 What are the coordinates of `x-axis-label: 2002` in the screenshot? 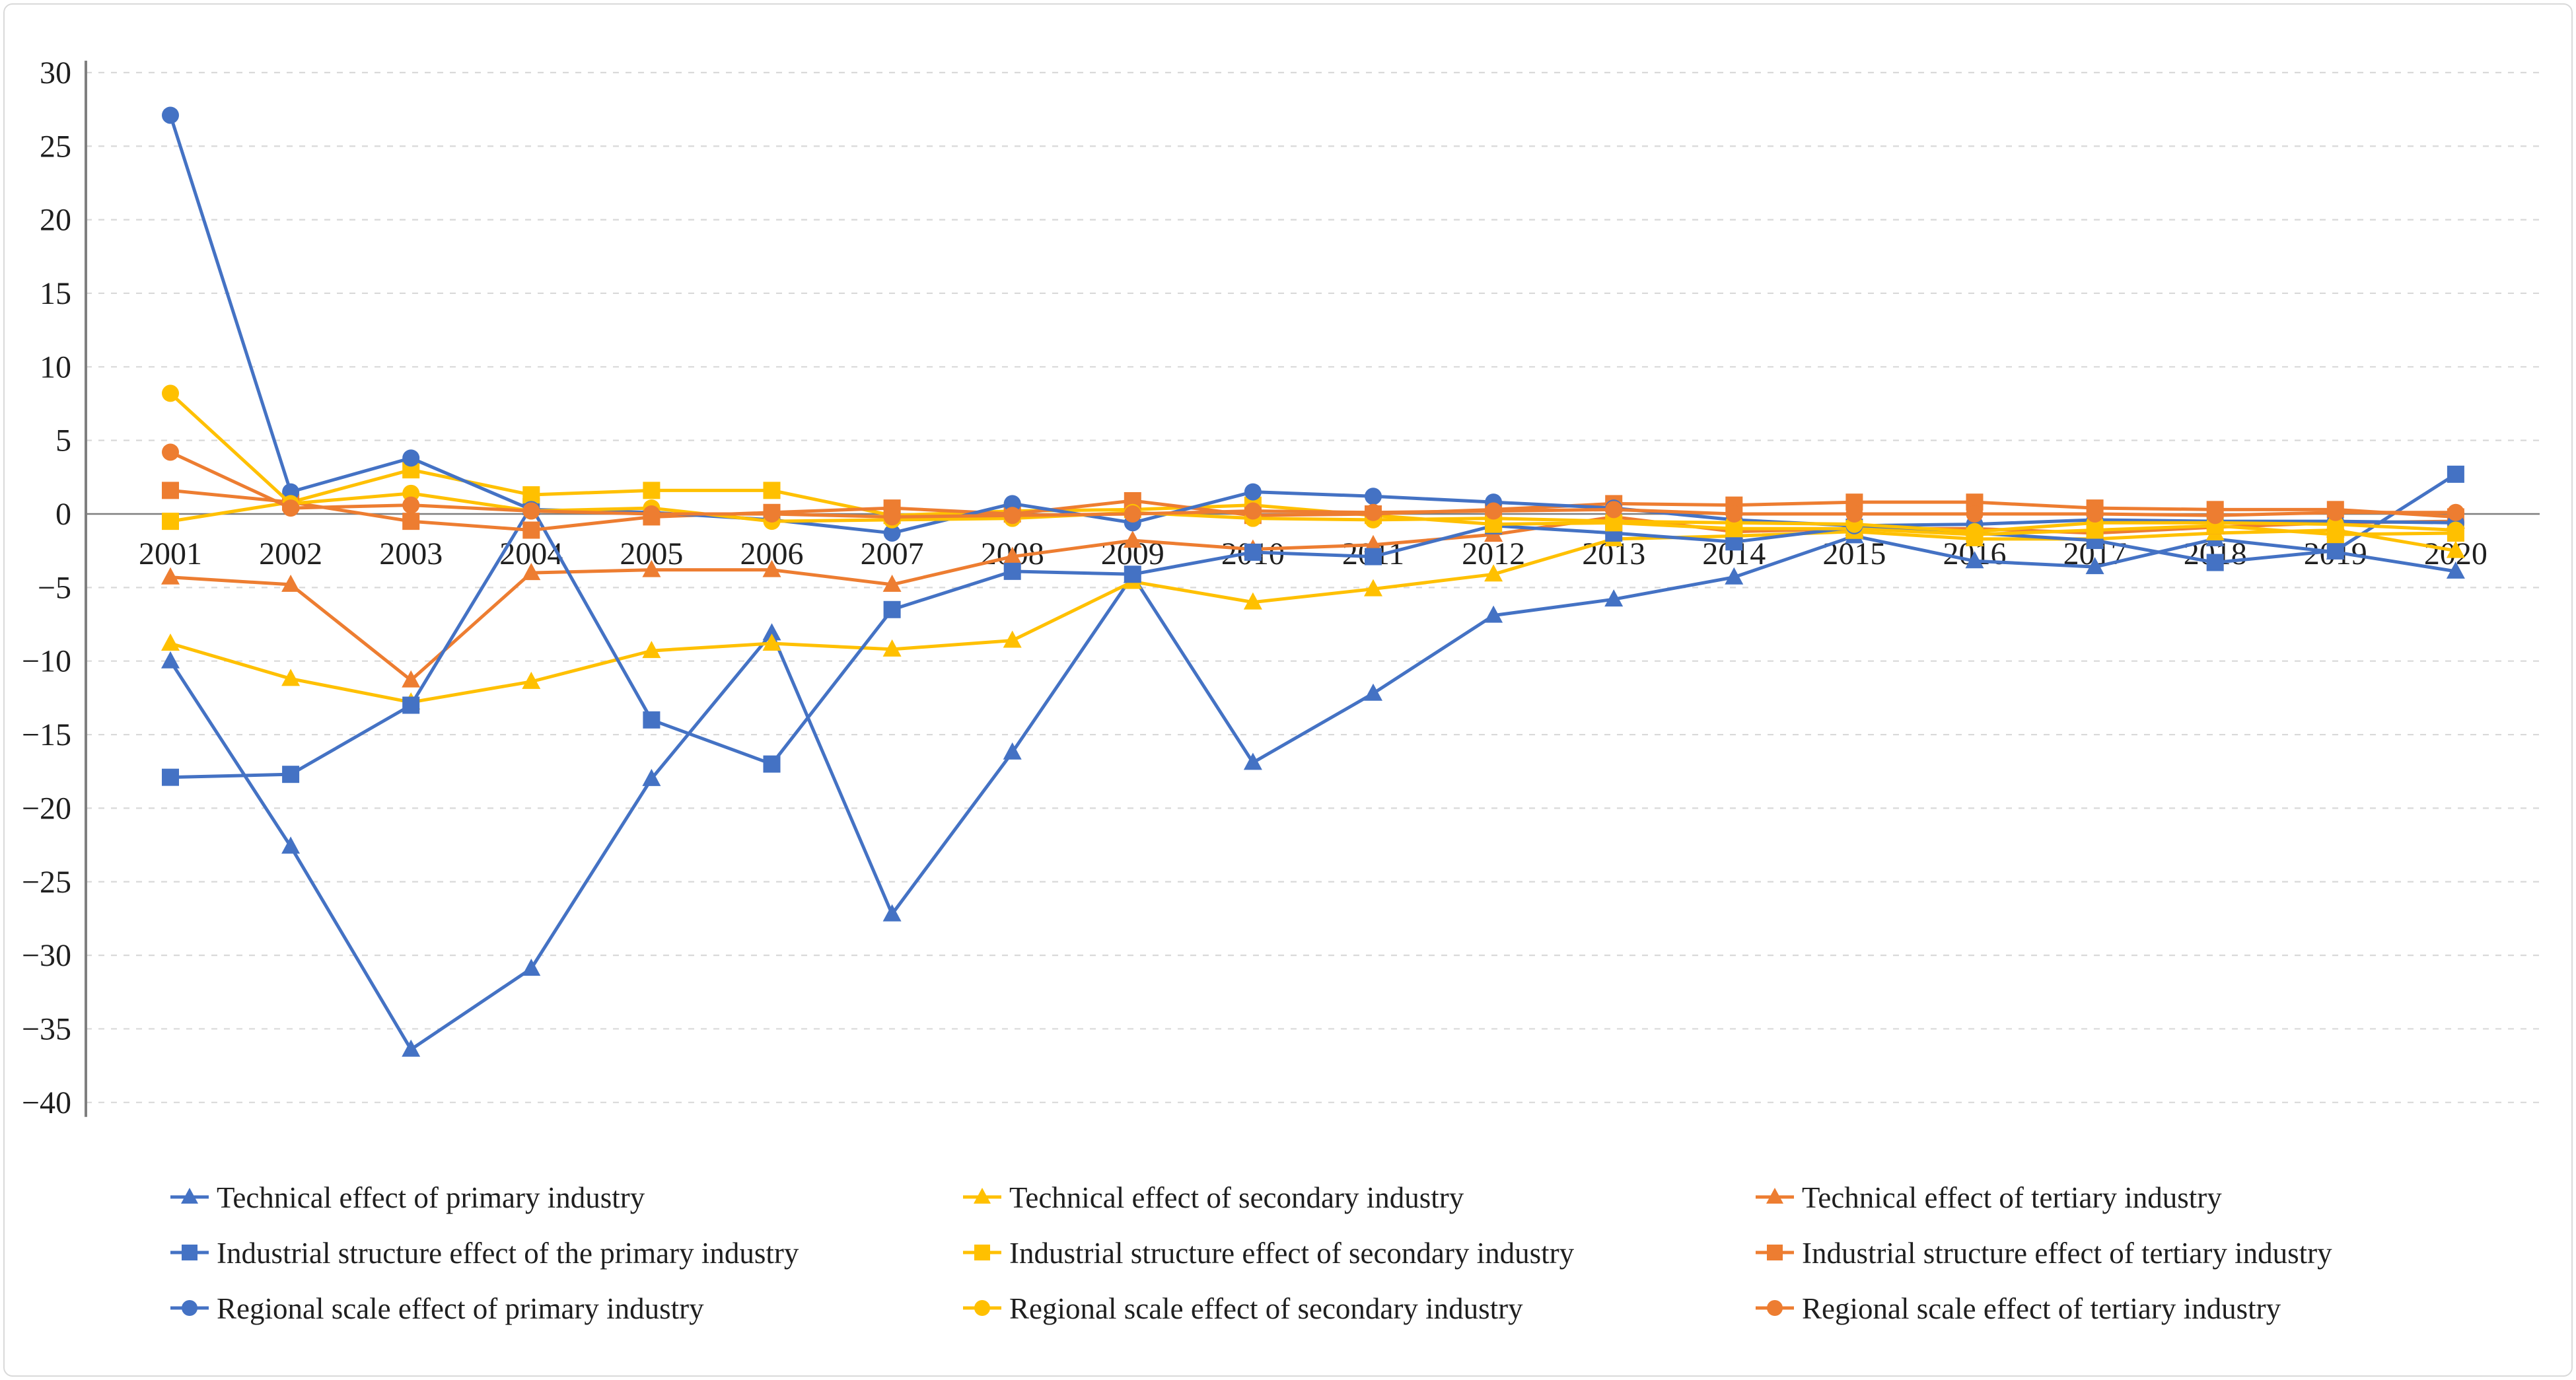 It's located at (290, 553).